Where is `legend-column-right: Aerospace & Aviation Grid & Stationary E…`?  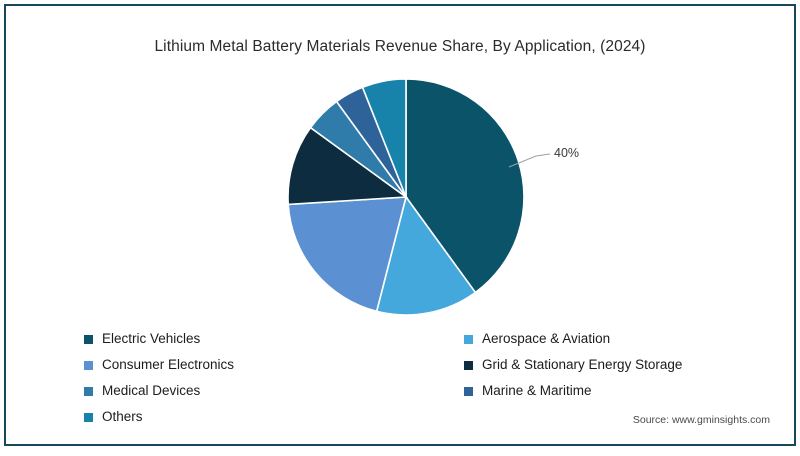 legend-column-right: Aerospace & Aviation Grid & Stationary E… is located at coordinates (573, 365).